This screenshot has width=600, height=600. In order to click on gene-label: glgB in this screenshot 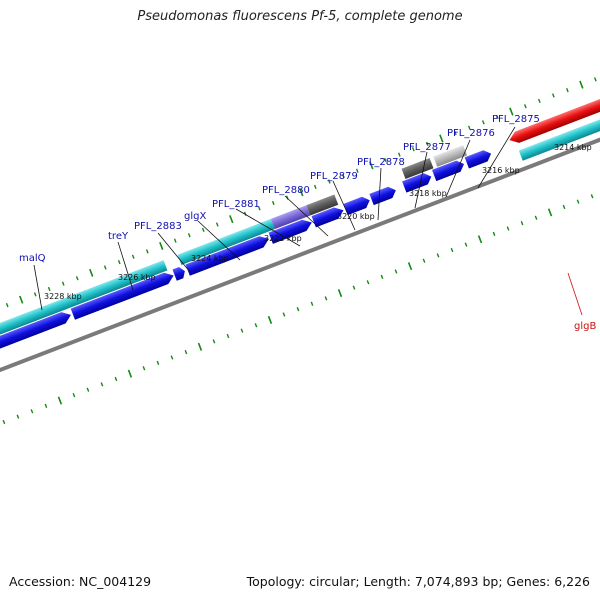, I will do `click(585, 326)`.